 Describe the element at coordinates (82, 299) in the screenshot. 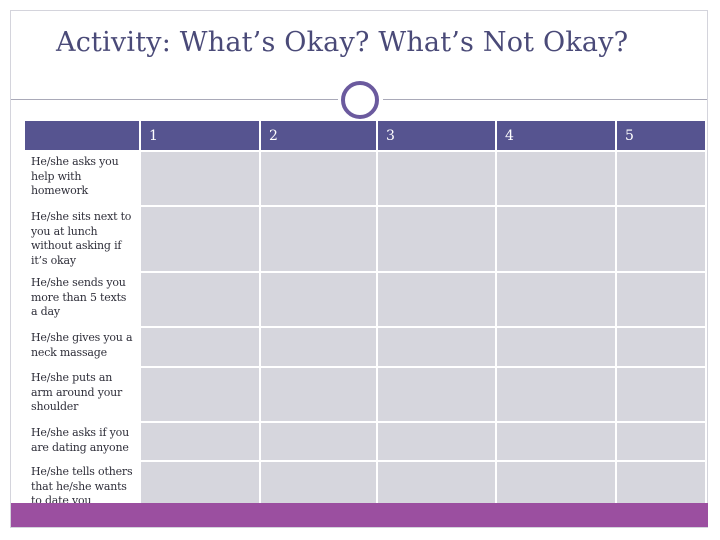

I see `row-label: He/she sends you more than 5 texts a day` at that location.